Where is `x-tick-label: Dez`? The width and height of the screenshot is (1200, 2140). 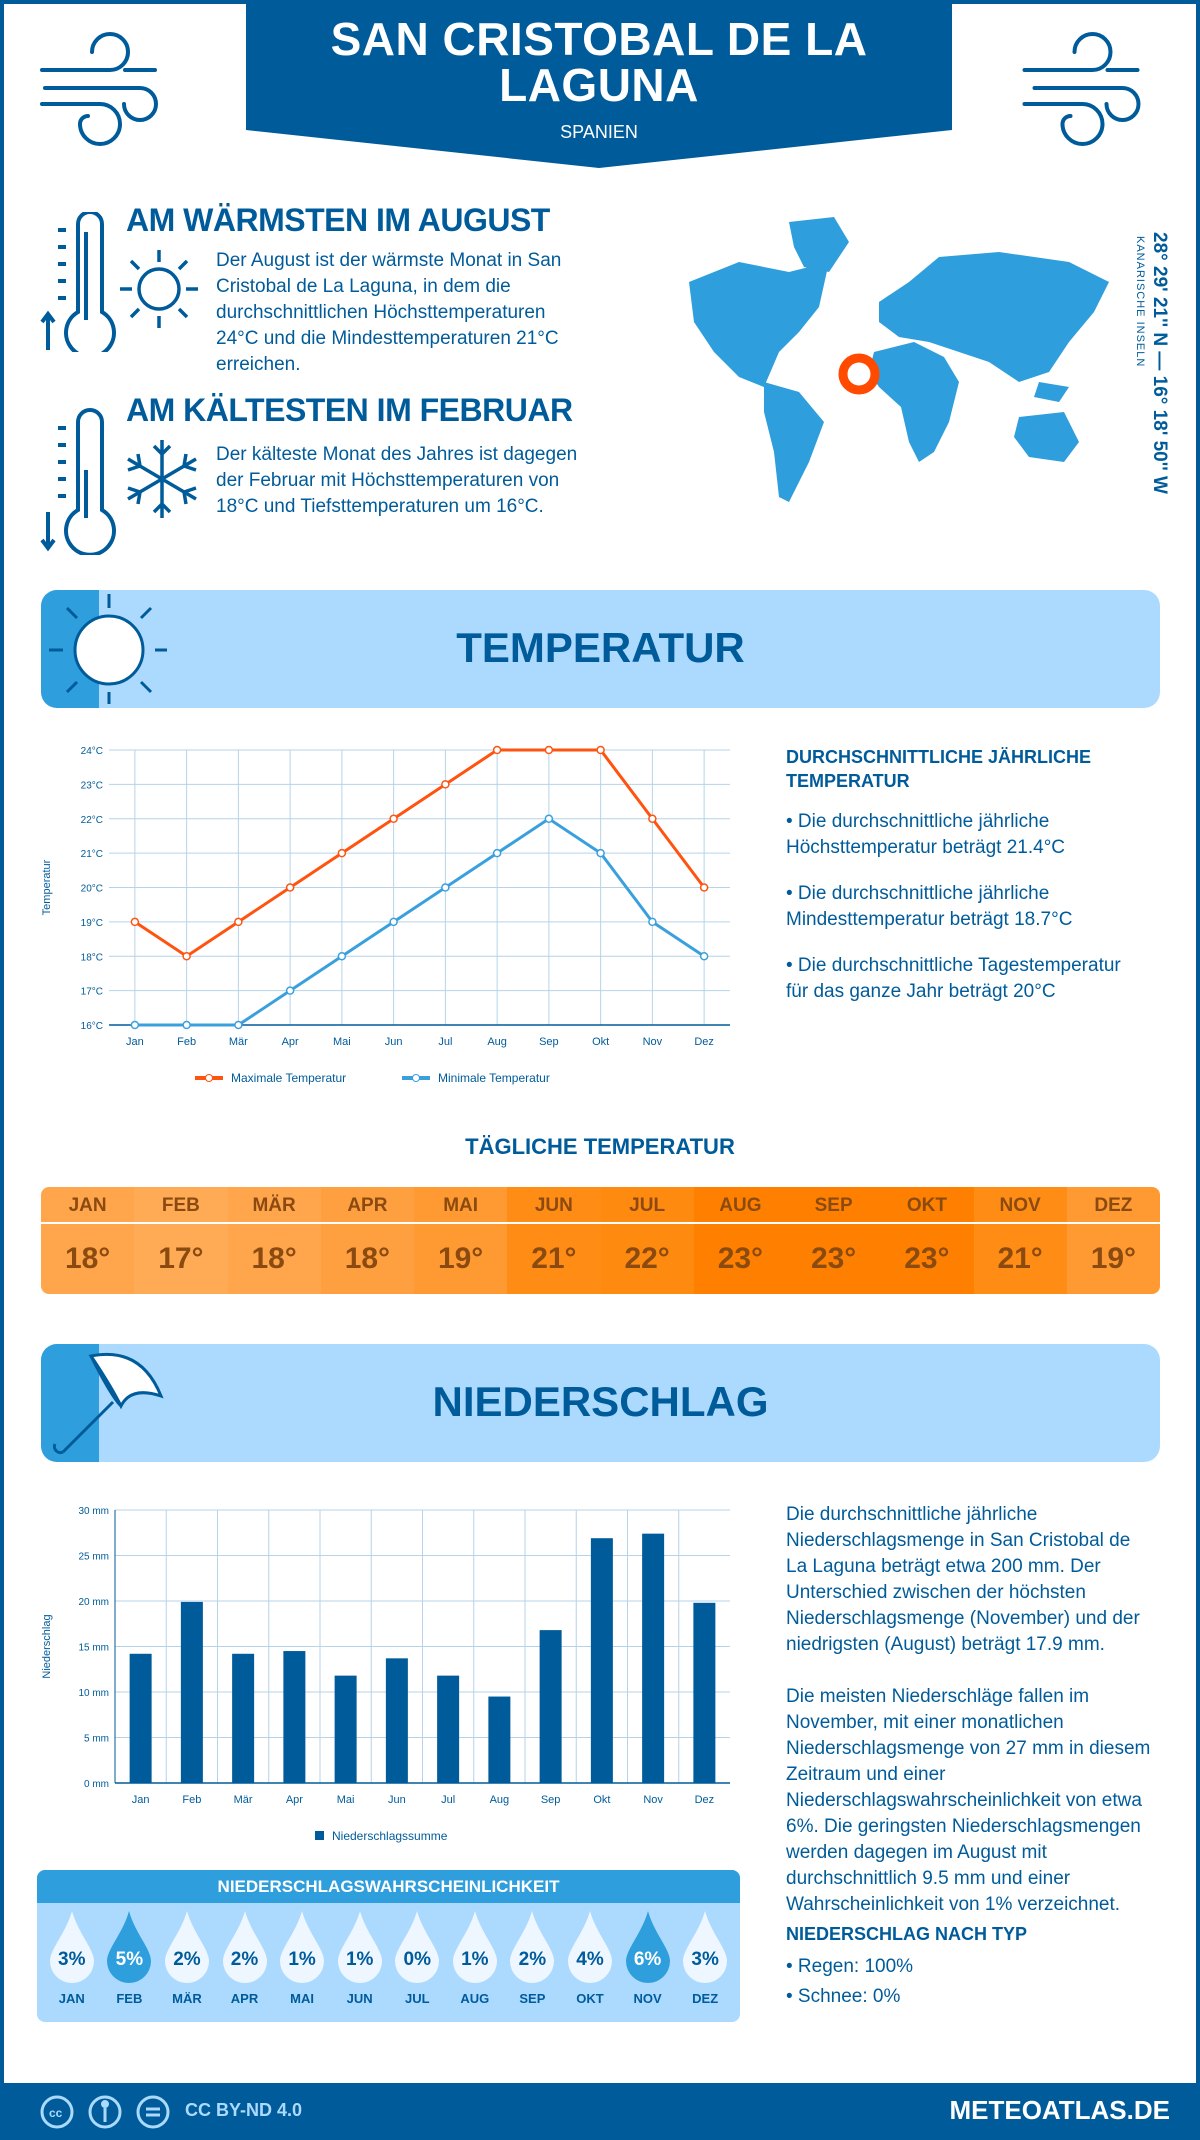
x-tick-label: Dez is located at coordinates (705, 1800).